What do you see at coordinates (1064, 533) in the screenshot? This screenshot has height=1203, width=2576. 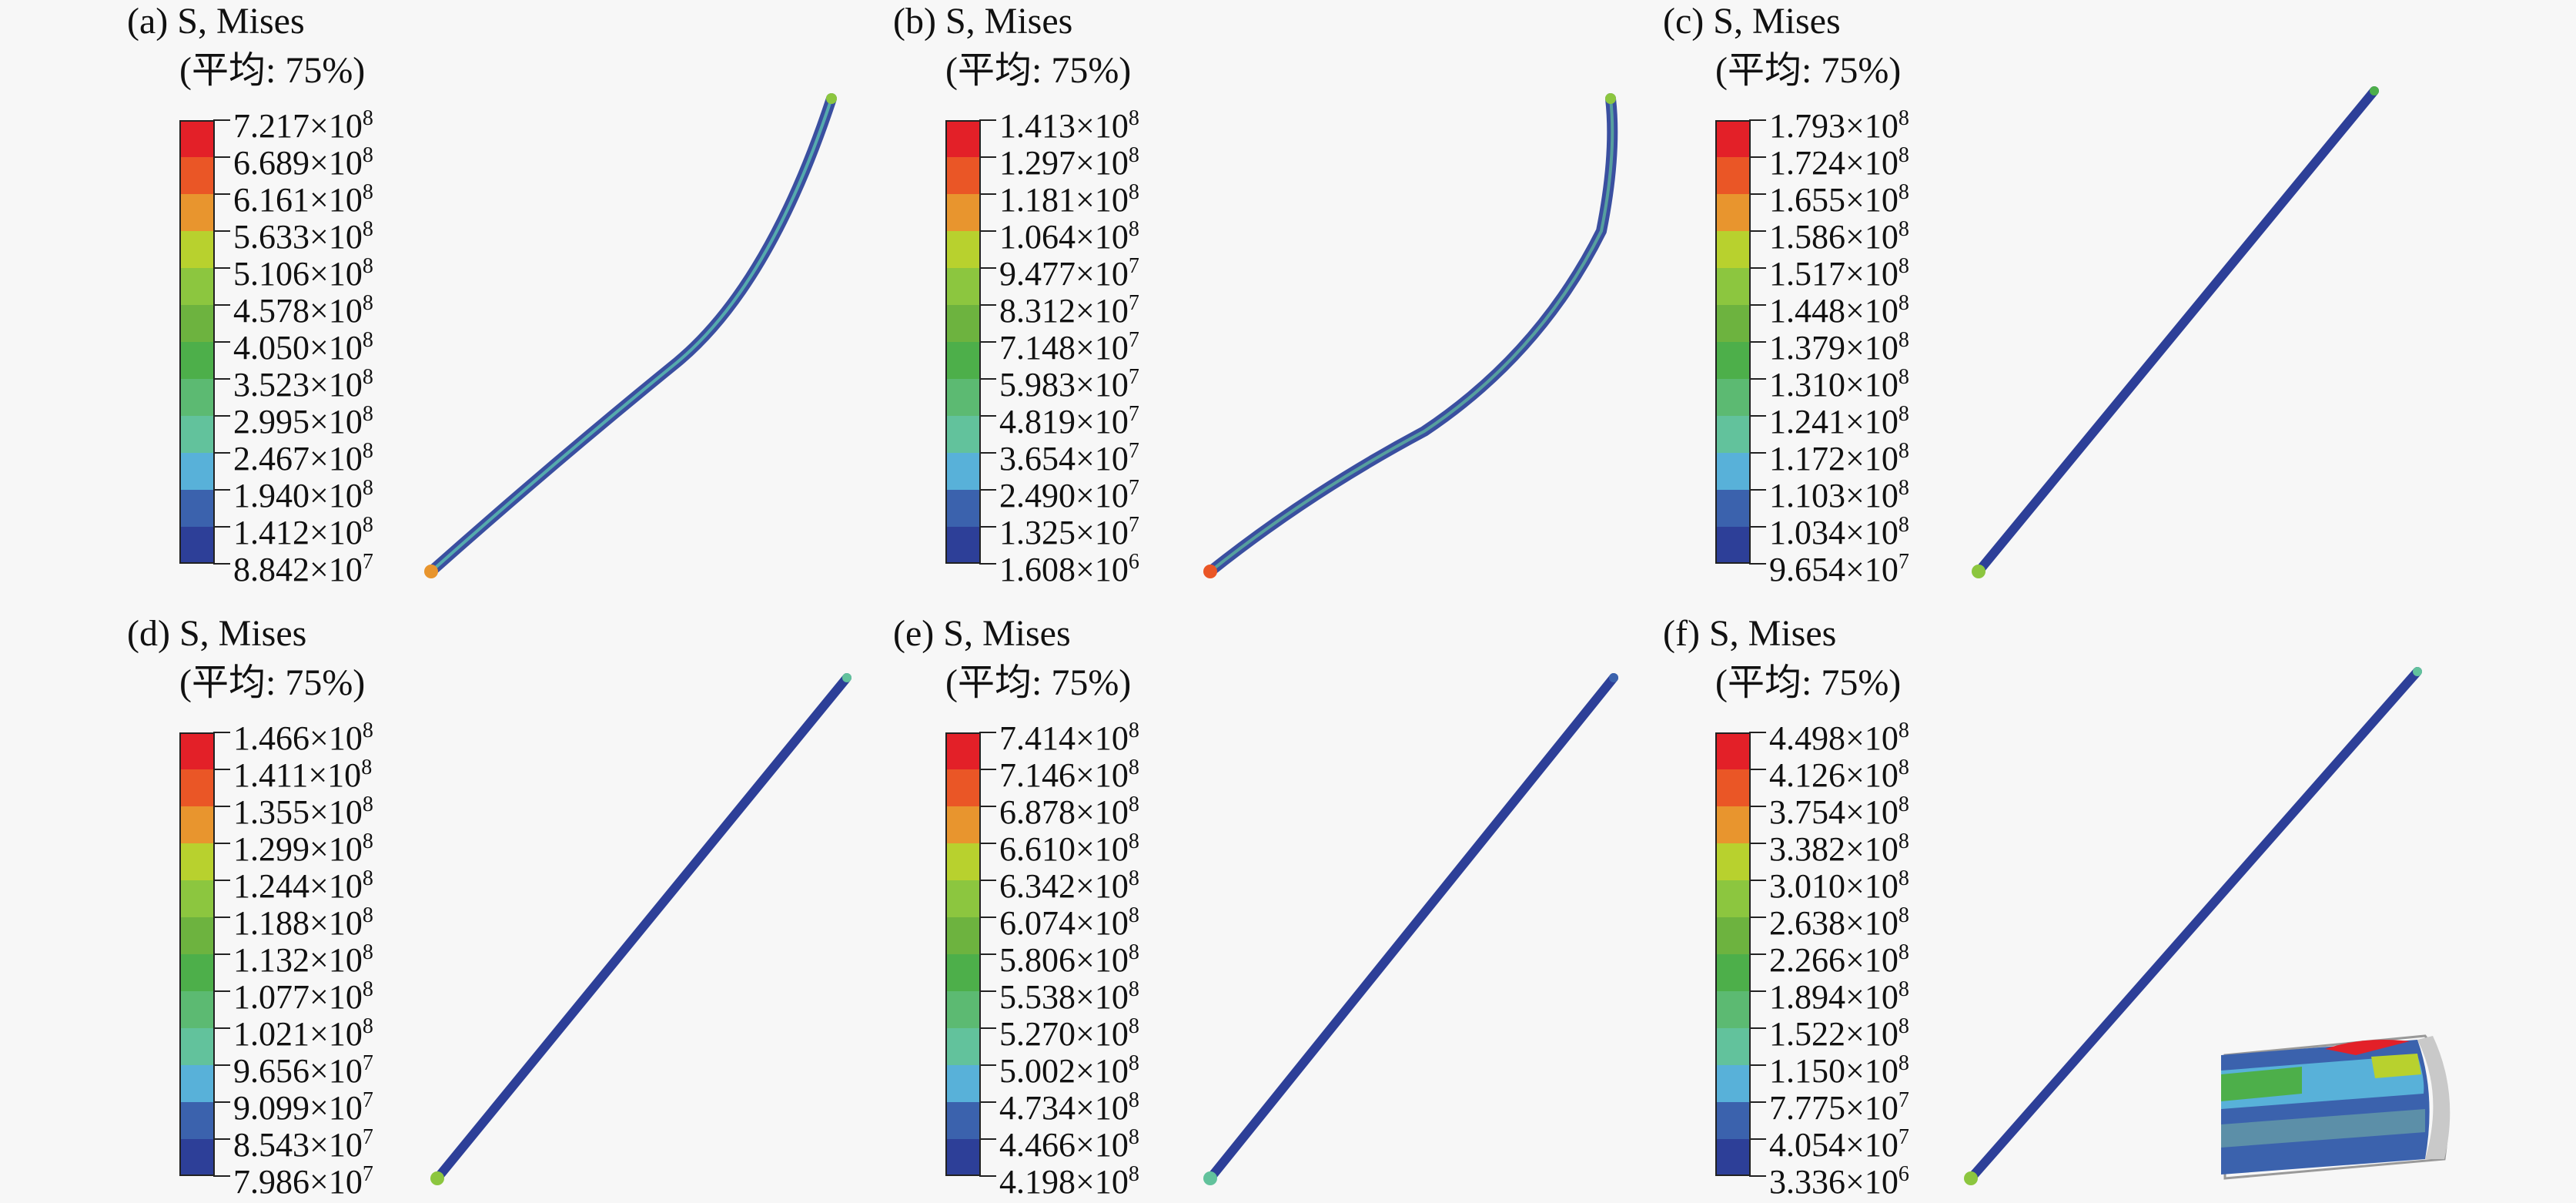 I see `legend-mantissa: 1.325×10` at bounding box center [1064, 533].